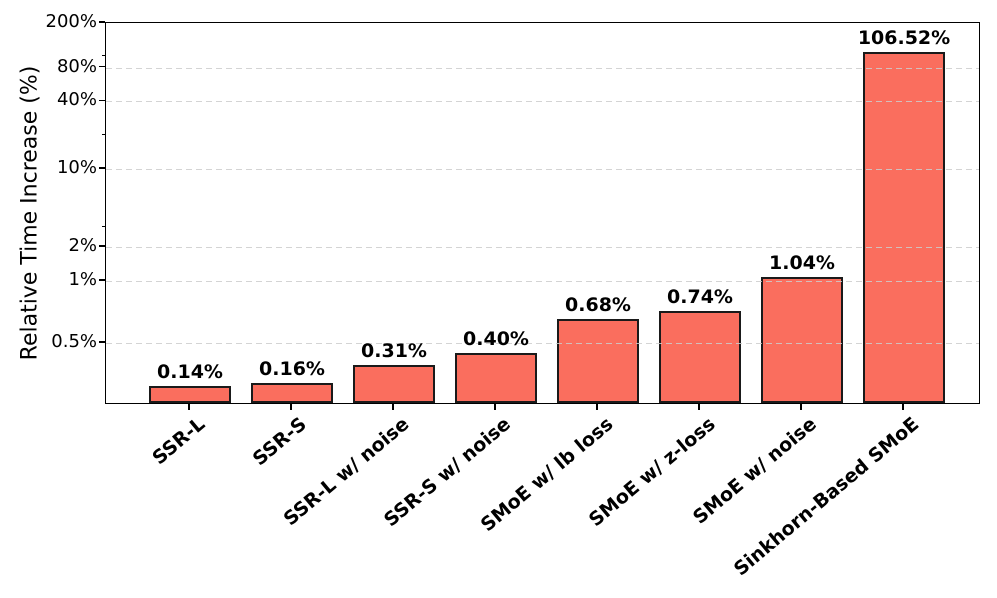 This screenshot has height=598, width=997. What do you see at coordinates (76, 66) in the screenshot?
I see `y-tick-label: 80%` at bounding box center [76, 66].